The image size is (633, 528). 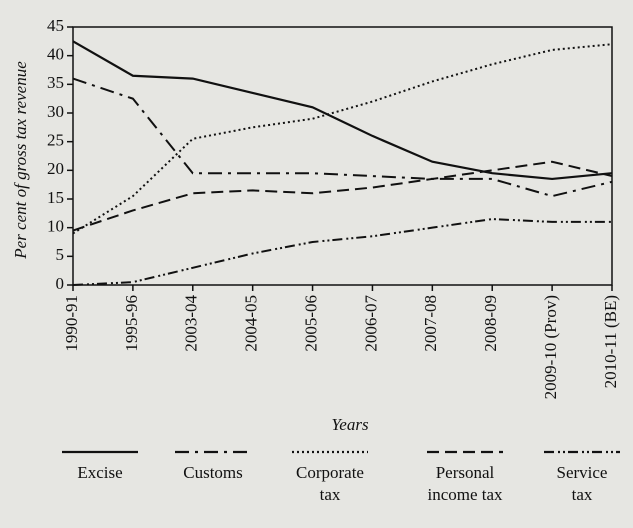 What do you see at coordinates (55, 111) in the screenshot?
I see `y-tick-label: 30` at bounding box center [55, 111].